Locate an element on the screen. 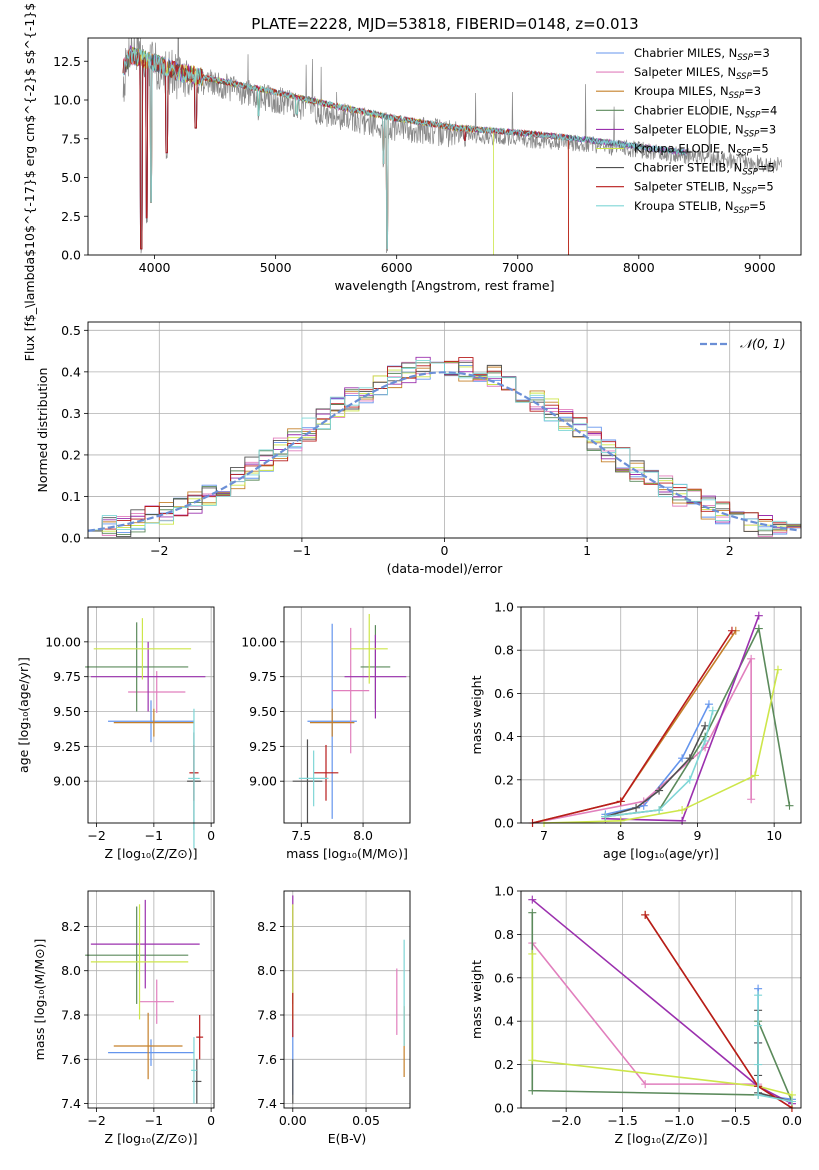 This screenshot has width=819, height=1170. x-axis-label: mass [log₁₀(M/M⊙)] is located at coordinates (347, 853).